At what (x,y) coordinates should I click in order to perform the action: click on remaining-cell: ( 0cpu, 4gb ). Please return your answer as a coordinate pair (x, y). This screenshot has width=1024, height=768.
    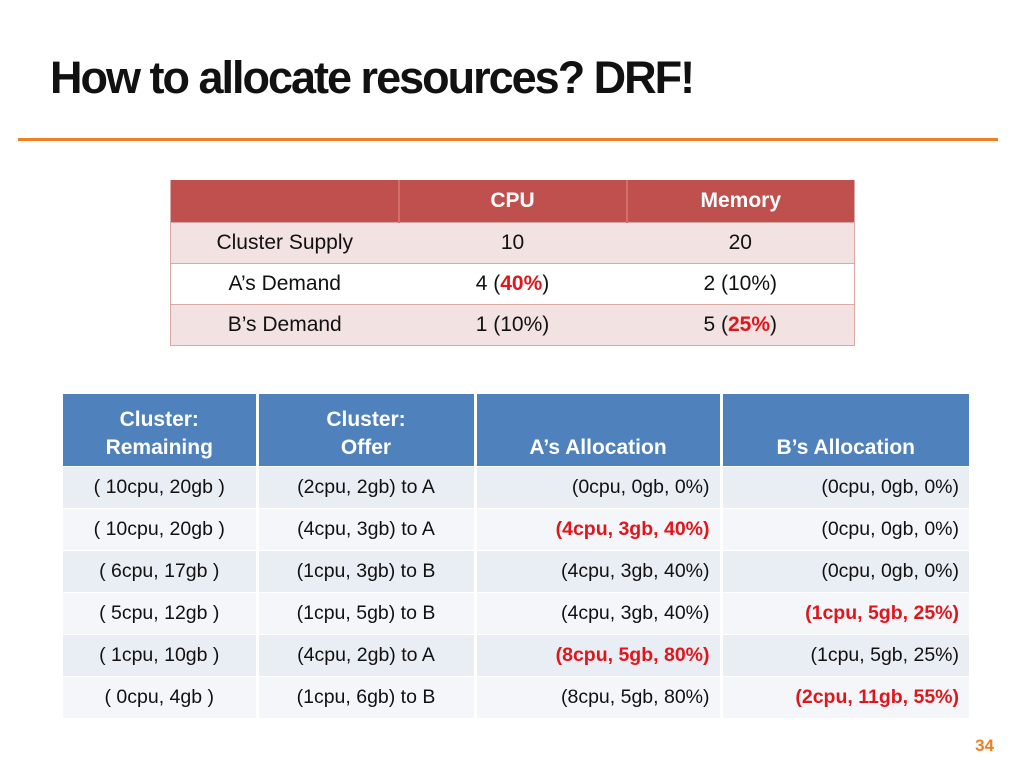
    Looking at the image, I should click on (161, 697).